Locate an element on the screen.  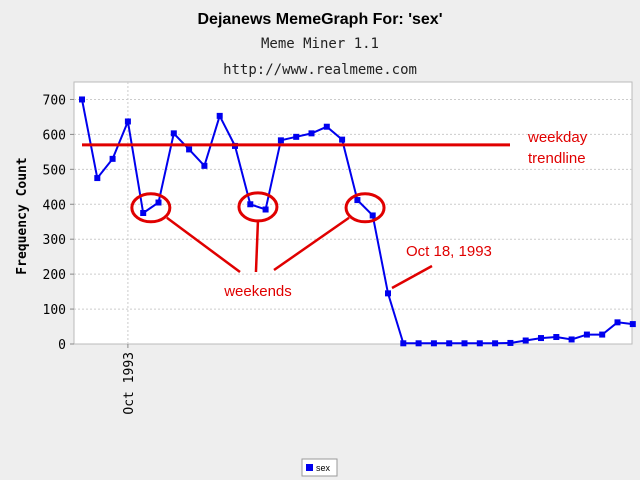
legend-box is located at coordinates (319, 467).